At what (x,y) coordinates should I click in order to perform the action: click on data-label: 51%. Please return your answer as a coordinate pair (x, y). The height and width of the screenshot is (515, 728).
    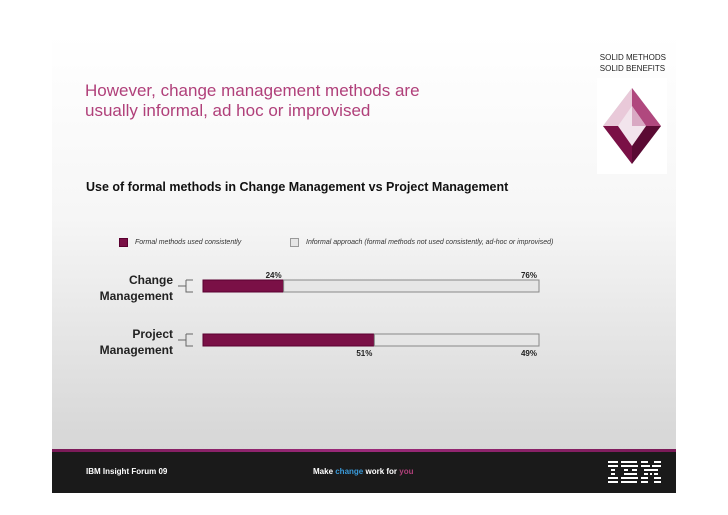
    Looking at the image, I should click on (364, 353).